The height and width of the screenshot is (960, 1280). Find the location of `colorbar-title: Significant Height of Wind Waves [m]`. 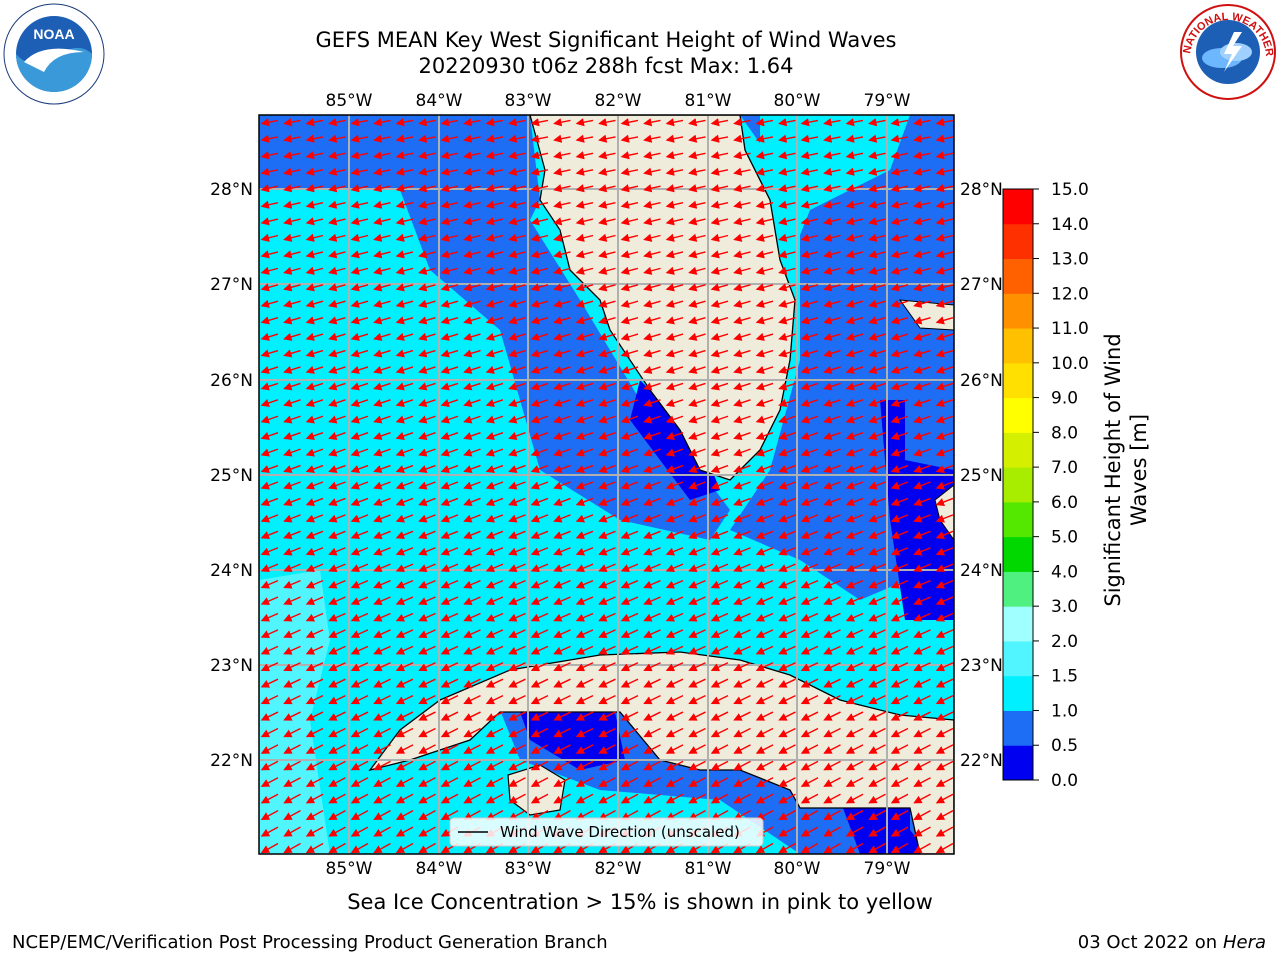

colorbar-title: Significant Height of Wind Waves [m] is located at coordinates (1126, 469).